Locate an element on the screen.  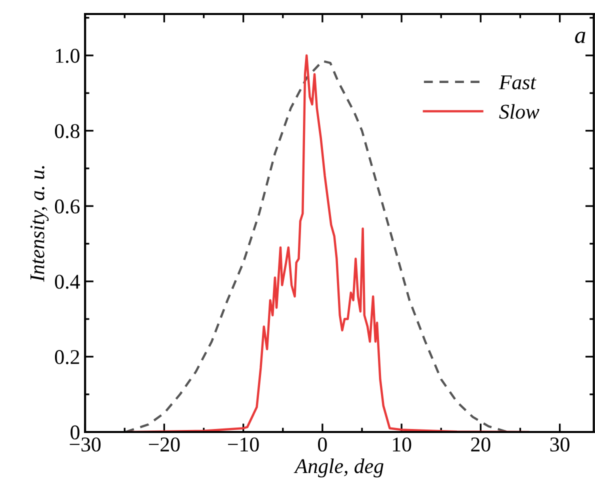
annotation: a is located at coordinates (580, 38).